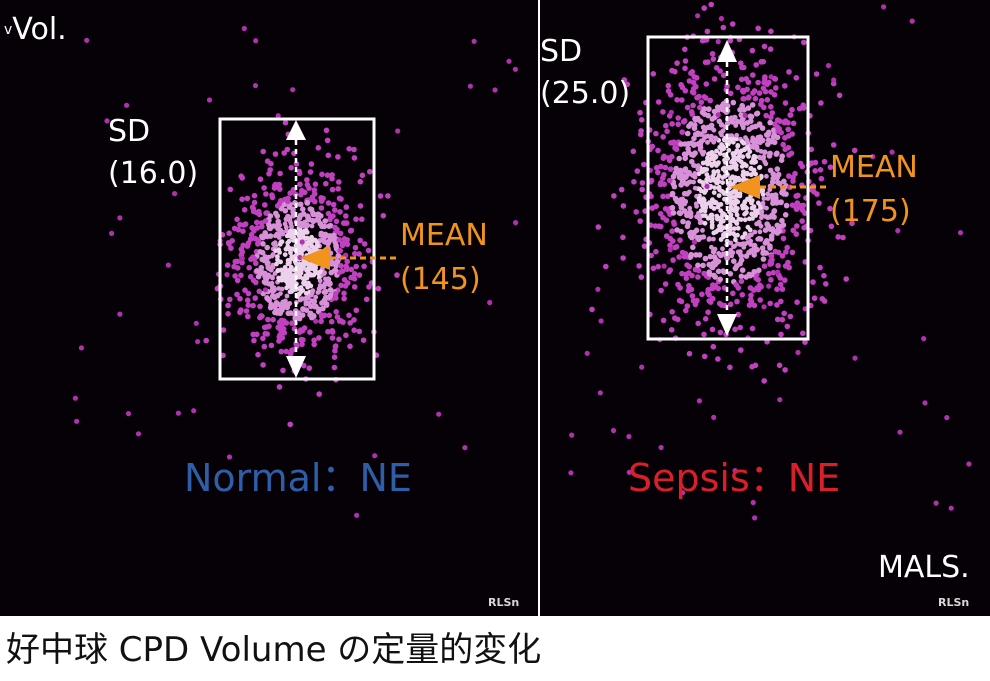 The height and width of the screenshot is (681, 990). Describe the element at coordinates (153, 173) in the screenshot. I see `normal-sd-value: (16.0)` at that location.